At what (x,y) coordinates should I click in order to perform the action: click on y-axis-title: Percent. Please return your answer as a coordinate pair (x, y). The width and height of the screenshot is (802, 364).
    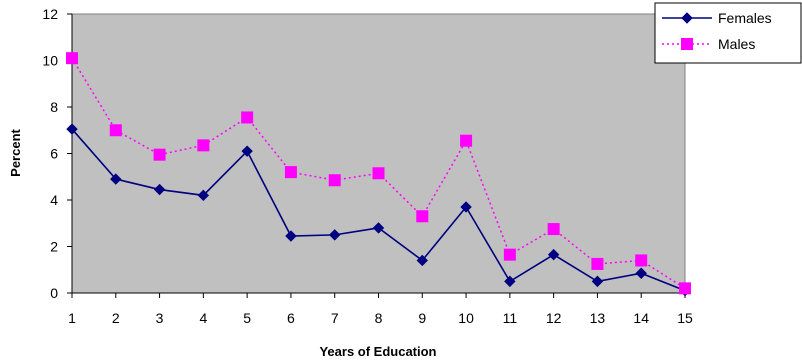
    Looking at the image, I should click on (15, 152).